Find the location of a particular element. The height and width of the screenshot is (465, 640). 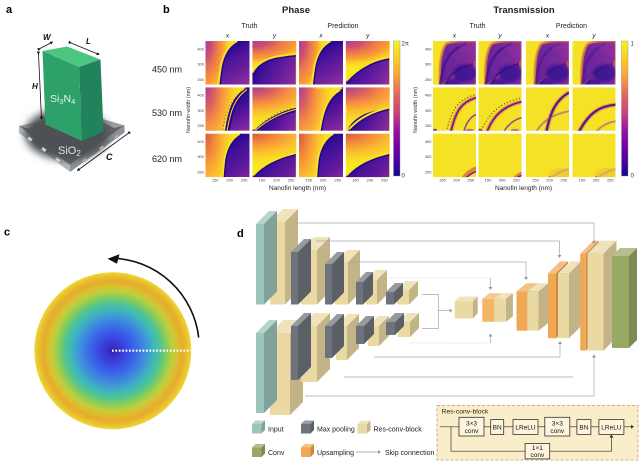

svg-text: 450 nm is located at coordinates (167, 70).